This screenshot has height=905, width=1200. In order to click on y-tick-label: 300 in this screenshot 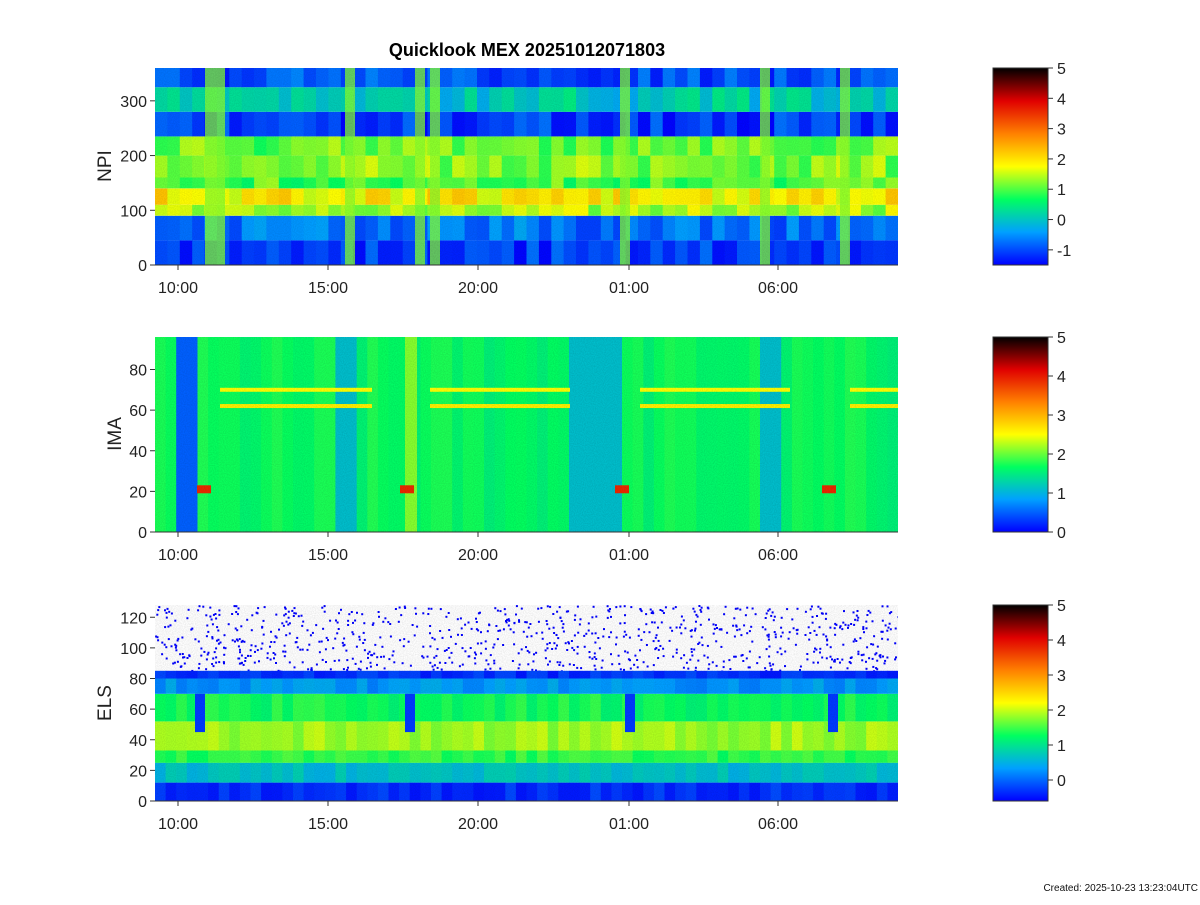, I will do `click(133, 102)`.